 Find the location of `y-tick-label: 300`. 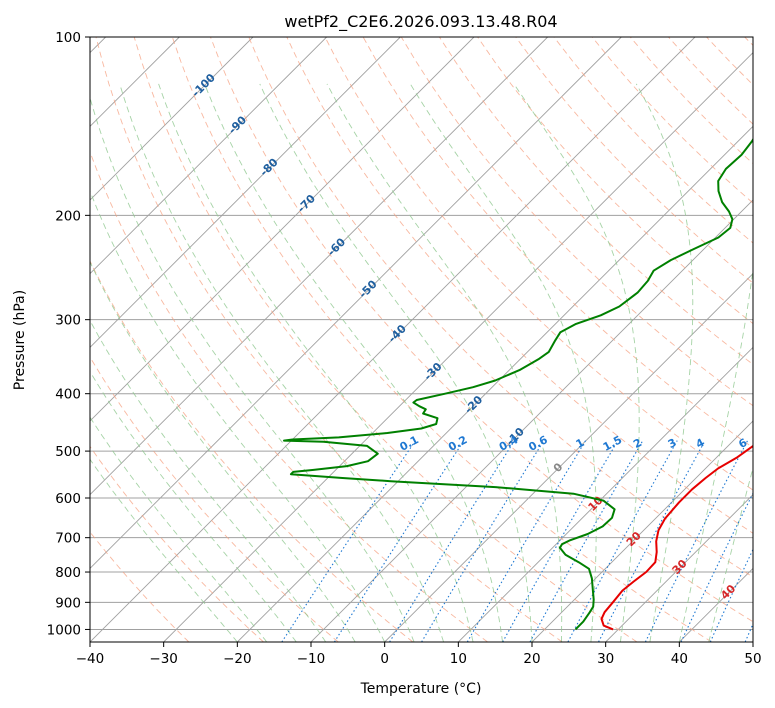

y-tick-label: 300 is located at coordinates (68, 321).